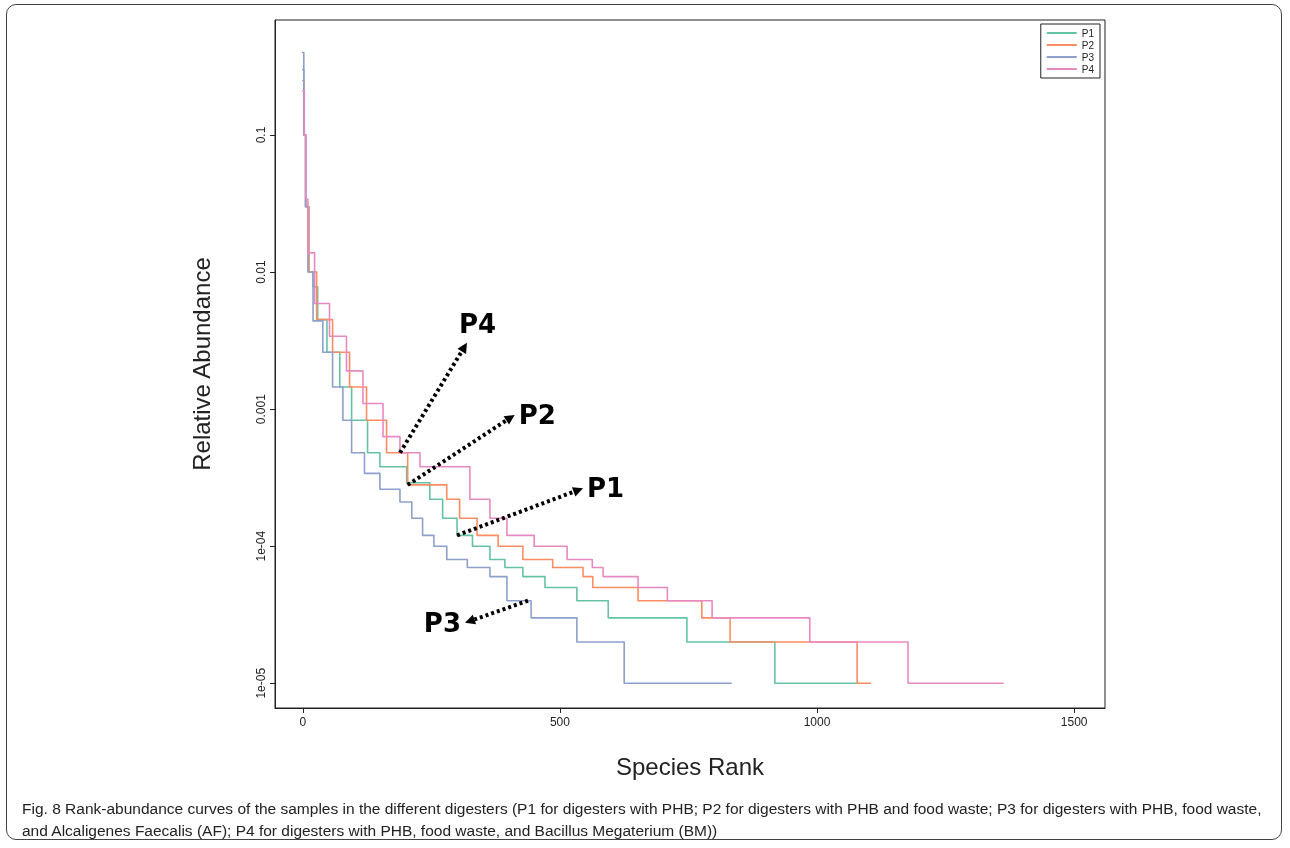 The height and width of the screenshot is (848, 1290). Describe the element at coordinates (261, 409) in the screenshot. I see `y-tick-label: 0.001` at that location.